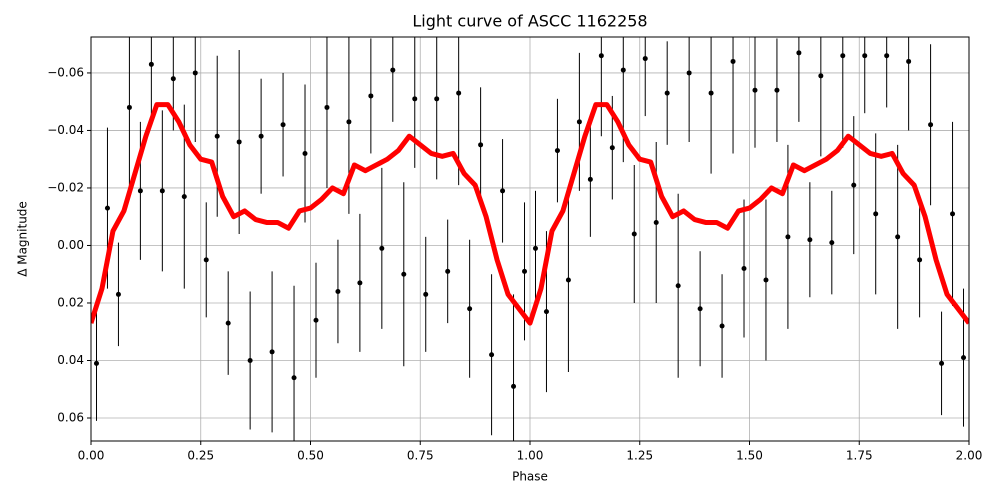  Describe the element at coordinates (200, 456) in the screenshot. I see `x-tick-label: 0.25` at that location.